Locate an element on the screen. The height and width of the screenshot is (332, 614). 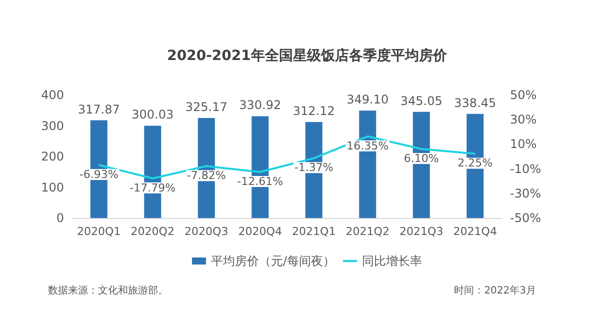
y2-tick-label: -50% is located at coordinates (526, 218).